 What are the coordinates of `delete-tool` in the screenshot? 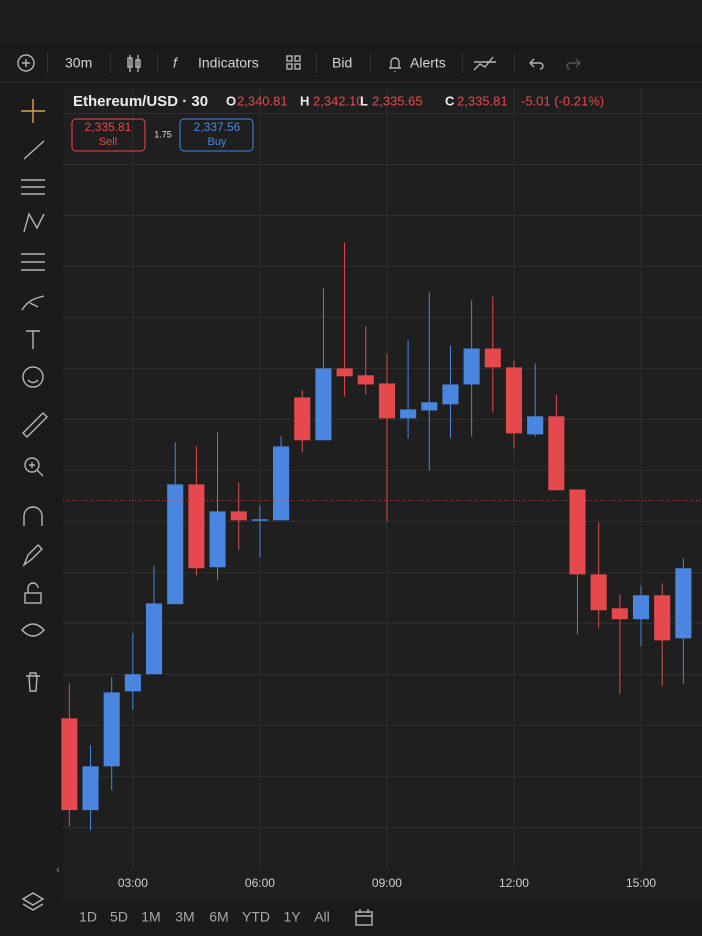 It's located at (33, 682).